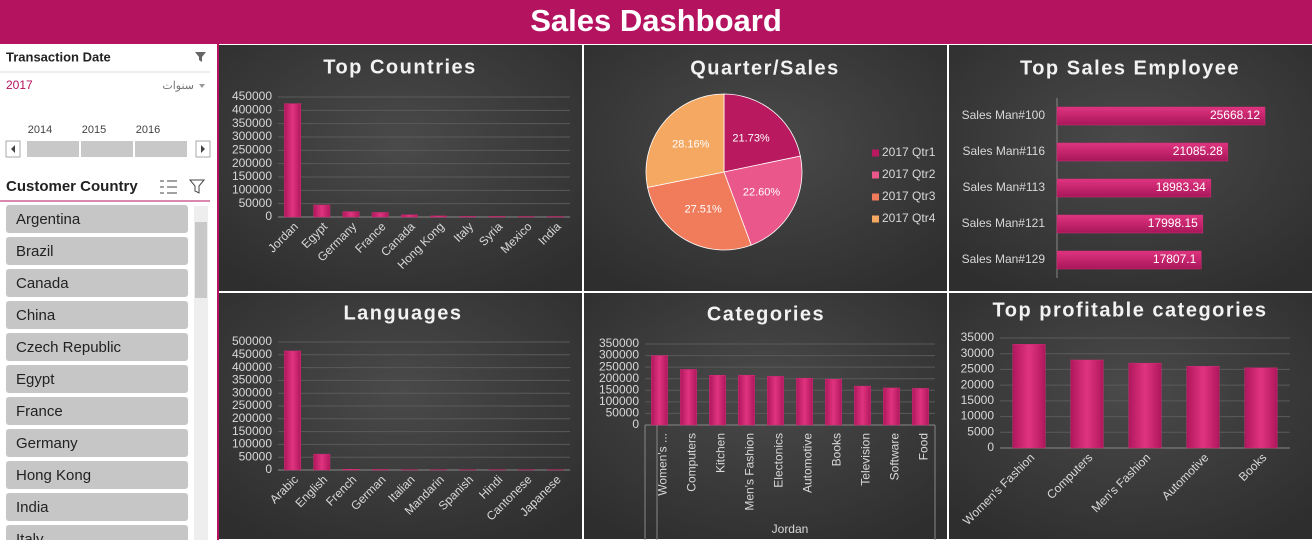  Describe the element at coordinates (36, 315) in the screenshot. I see `country-label: China` at that location.